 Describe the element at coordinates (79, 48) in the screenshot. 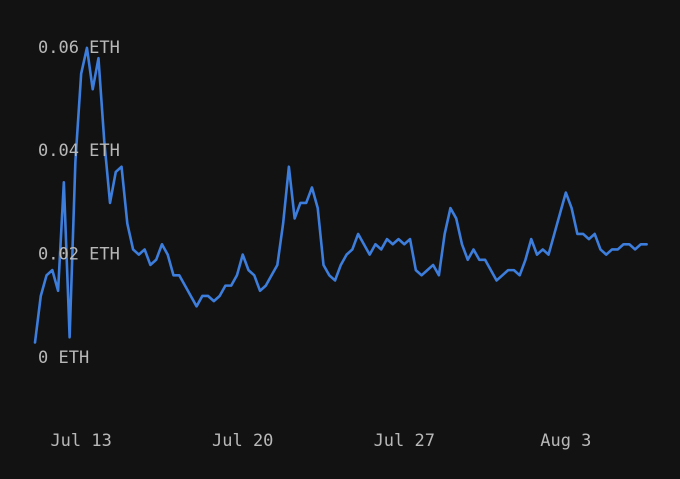

I see `y-tick-label: 0.06 ETH` at that location.